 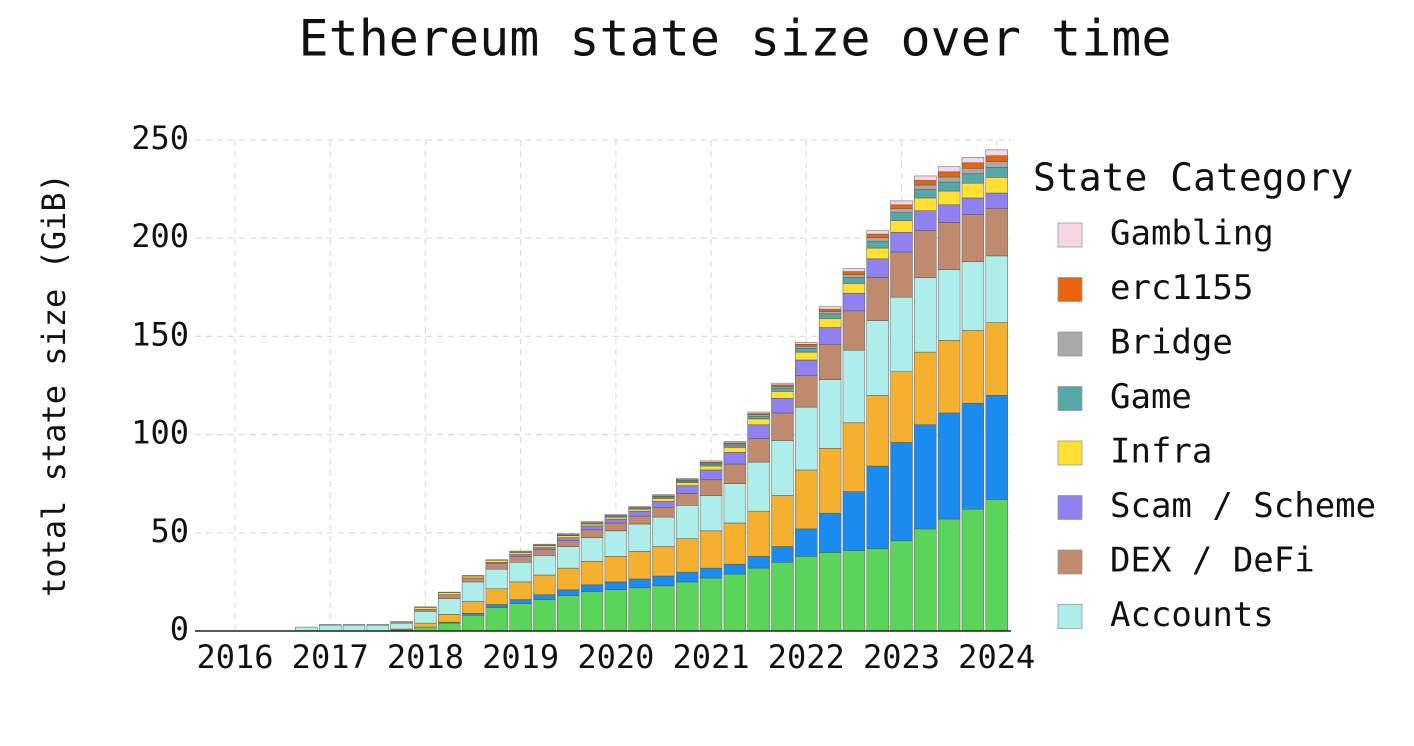 What do you see at coordinates (615, 657) in the screenshot?
I see `x-tick-label: 2020` at bounding box center [615, 657].